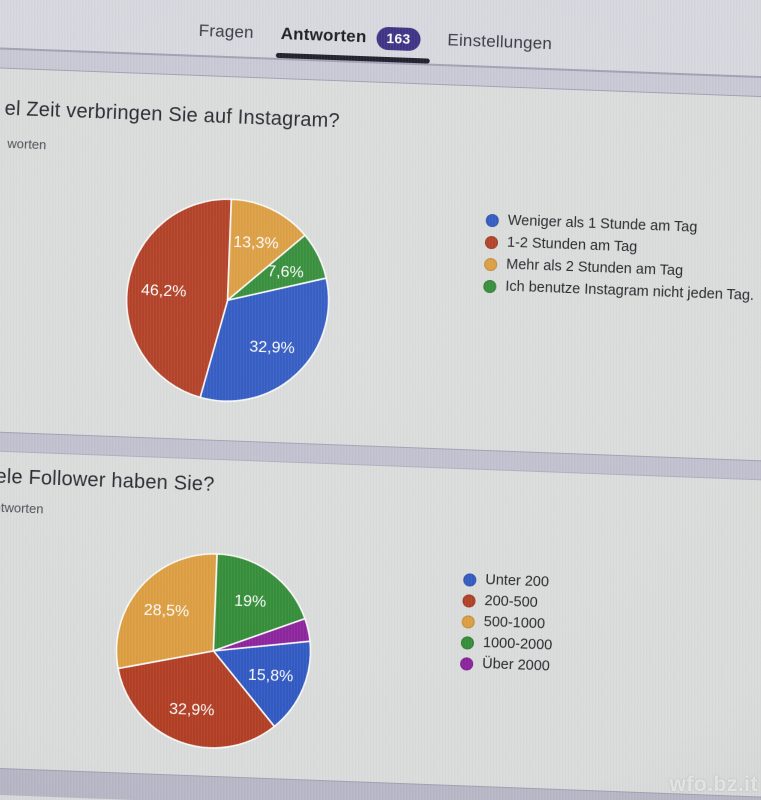  I want to click on tab-einstellungen: Einstellungen, so click(499, 43).